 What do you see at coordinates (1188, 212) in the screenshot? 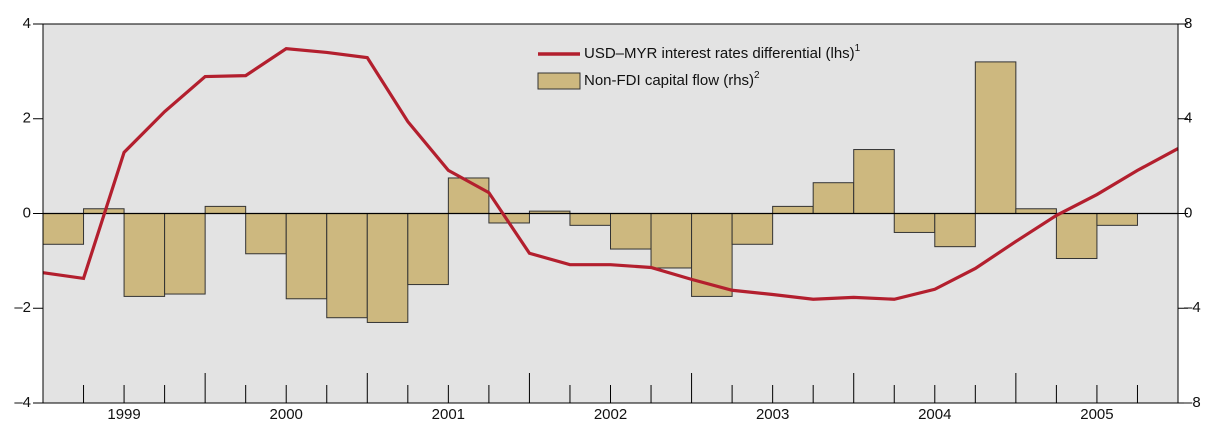
I see `y2-tick-label: 0` at bounding box center [1188, 212].